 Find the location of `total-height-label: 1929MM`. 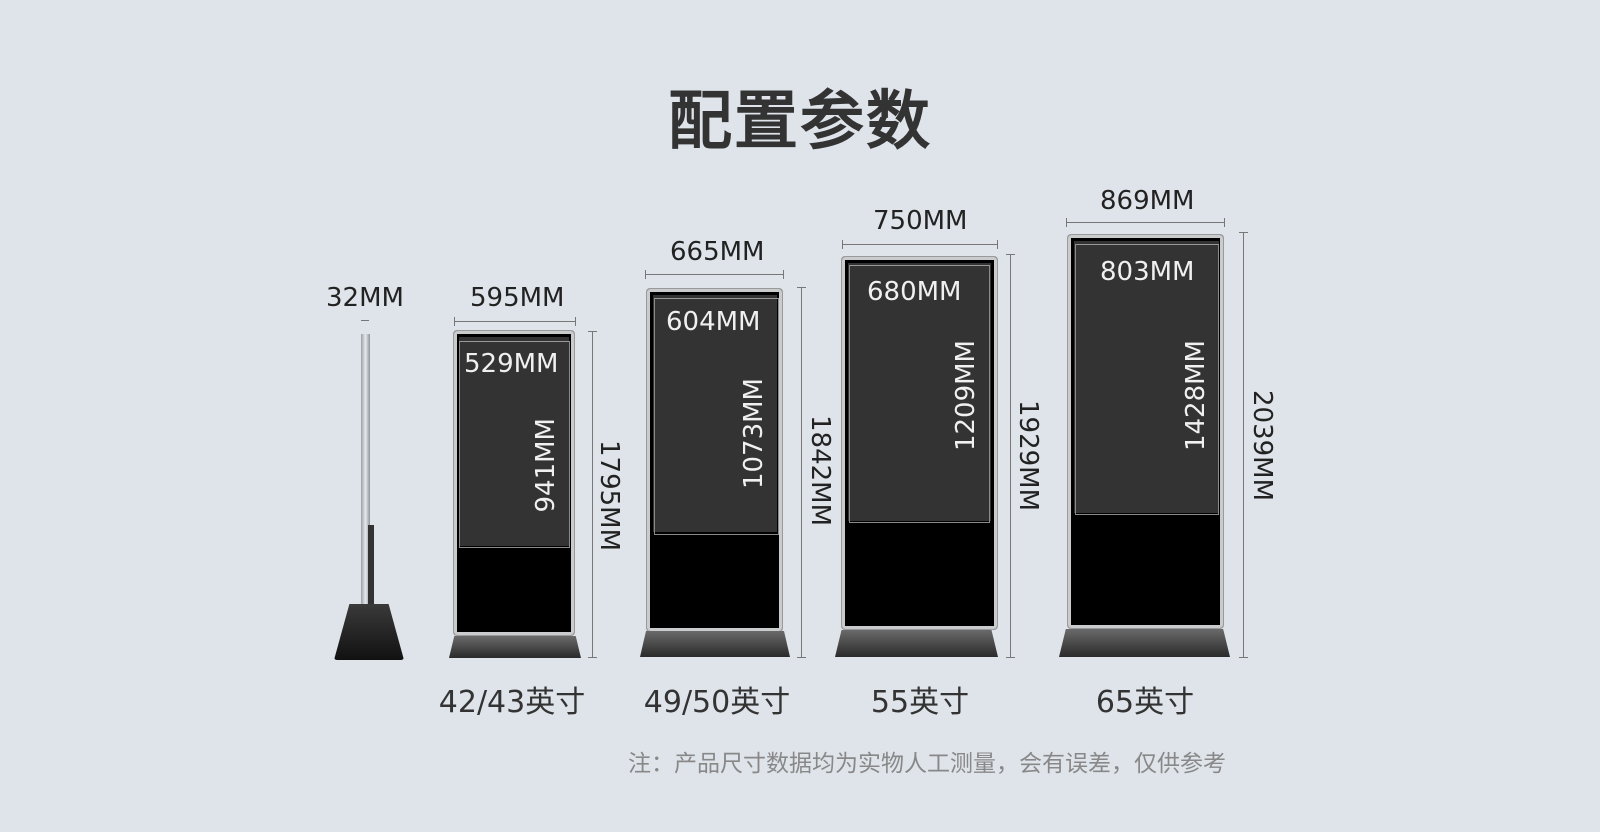

total-height-label: 1929MM is located at coordinates (1028, 456).